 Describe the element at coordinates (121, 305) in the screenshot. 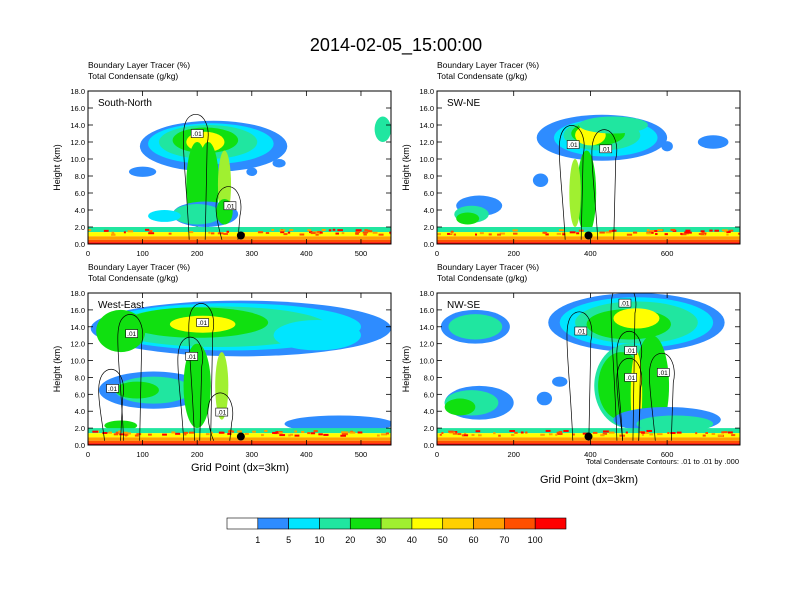

I see `panel-label: West-East` at that location.